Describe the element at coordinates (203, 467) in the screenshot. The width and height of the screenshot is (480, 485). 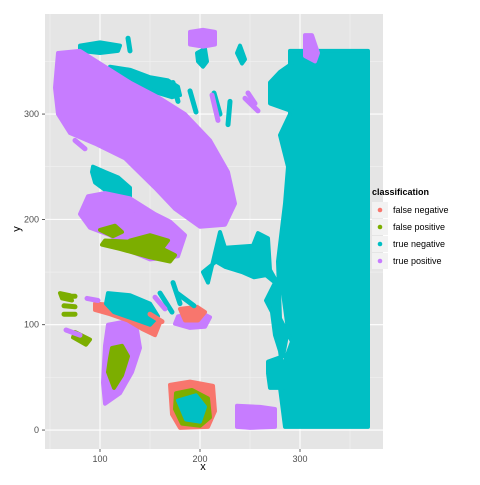
I see `x-axis-title: x` at that location.